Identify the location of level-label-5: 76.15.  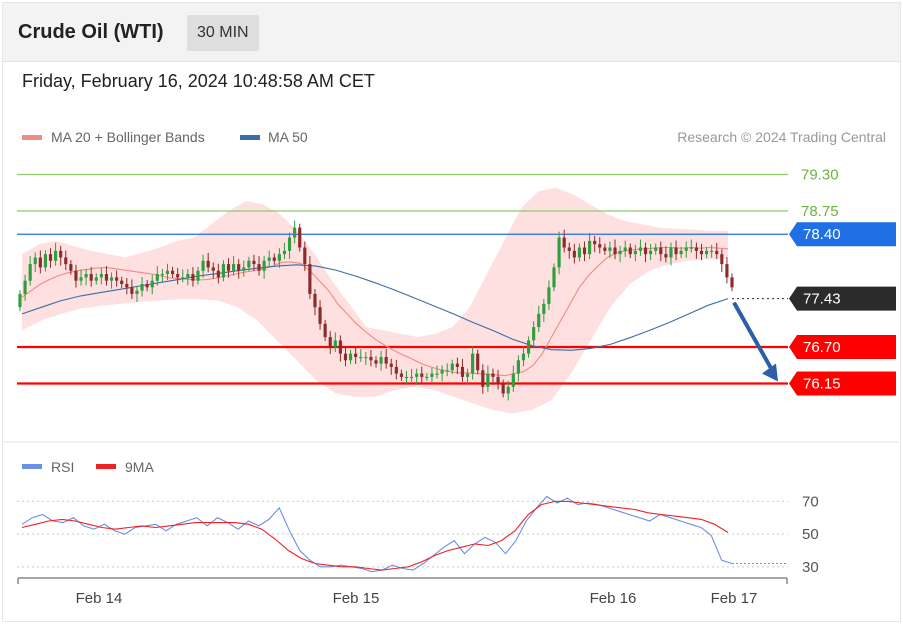
(822, 384).